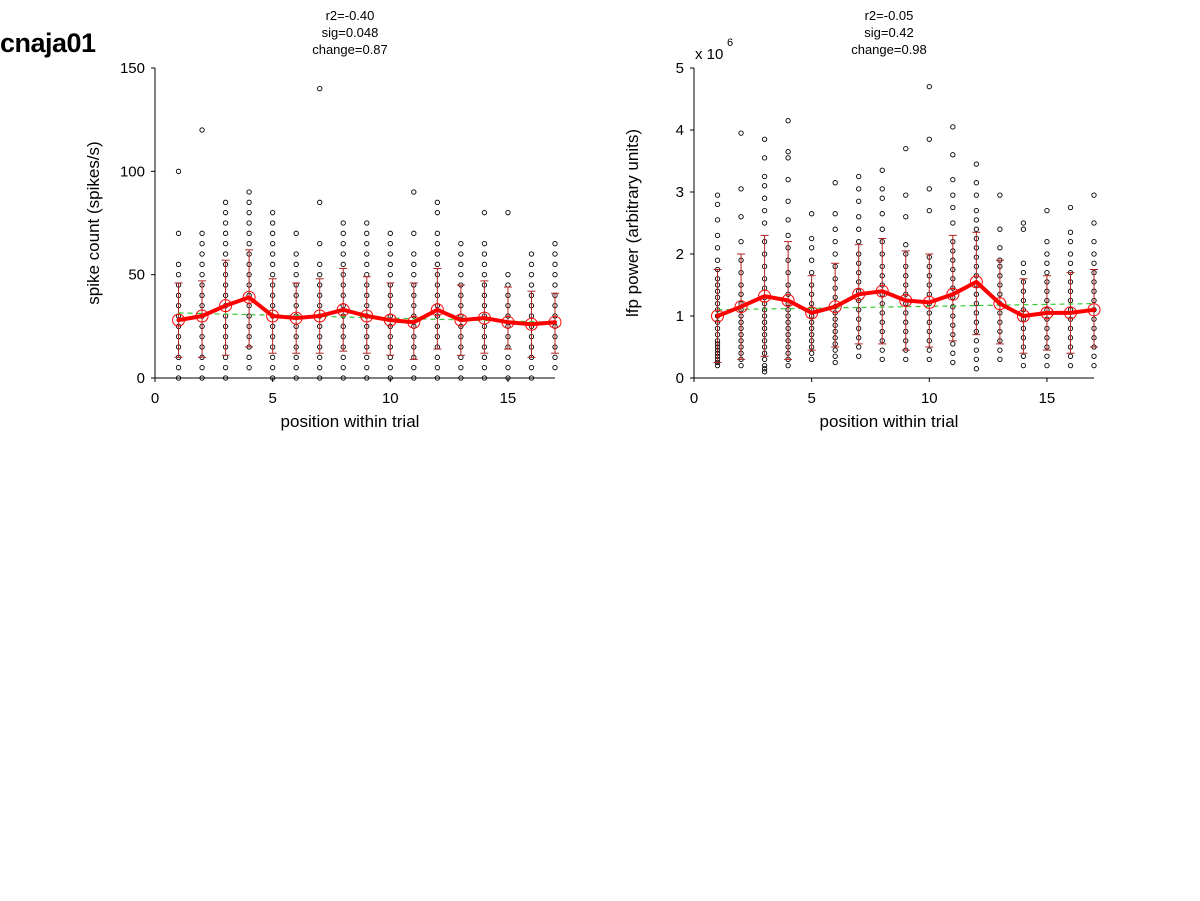 The image size is (1200, 901). What do you see at coordinates (1047, 398) in the screenshot?
I see `x-tick-label: 15` at bounding box center [1047, 398].